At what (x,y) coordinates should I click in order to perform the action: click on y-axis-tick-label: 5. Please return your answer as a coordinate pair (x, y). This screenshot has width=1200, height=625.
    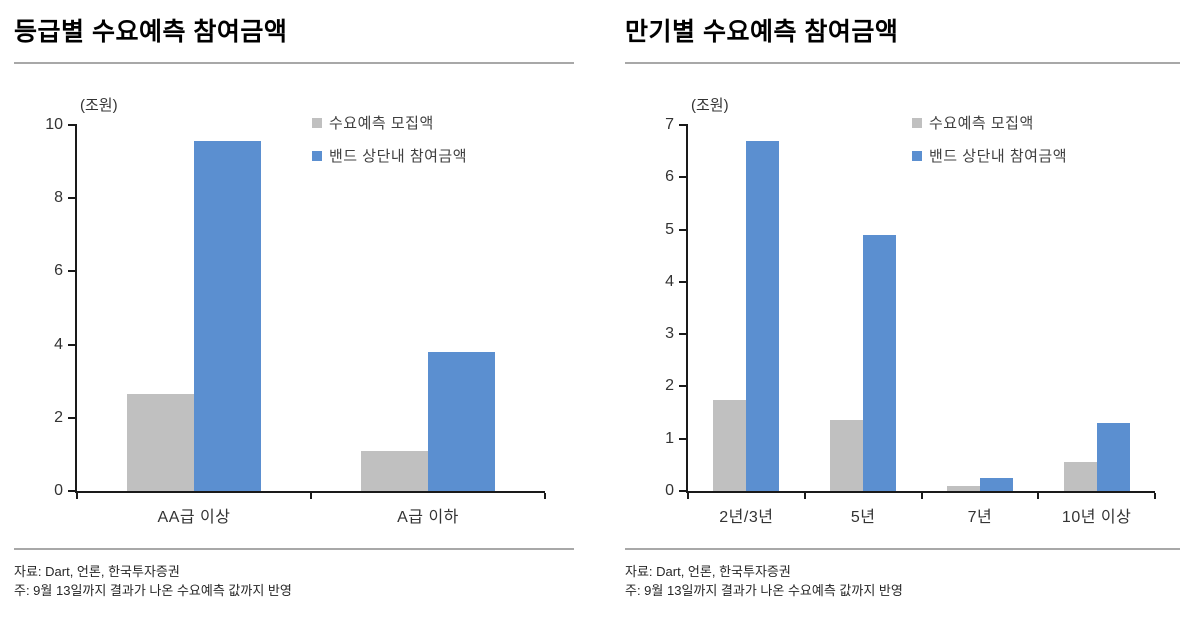
    Looking at the image, I should click on (669, 229).